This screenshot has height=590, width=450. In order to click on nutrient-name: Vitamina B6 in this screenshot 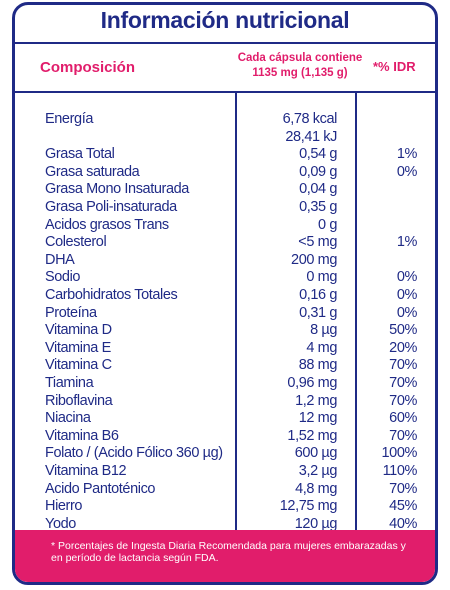, I will do `click(82, 435)`.